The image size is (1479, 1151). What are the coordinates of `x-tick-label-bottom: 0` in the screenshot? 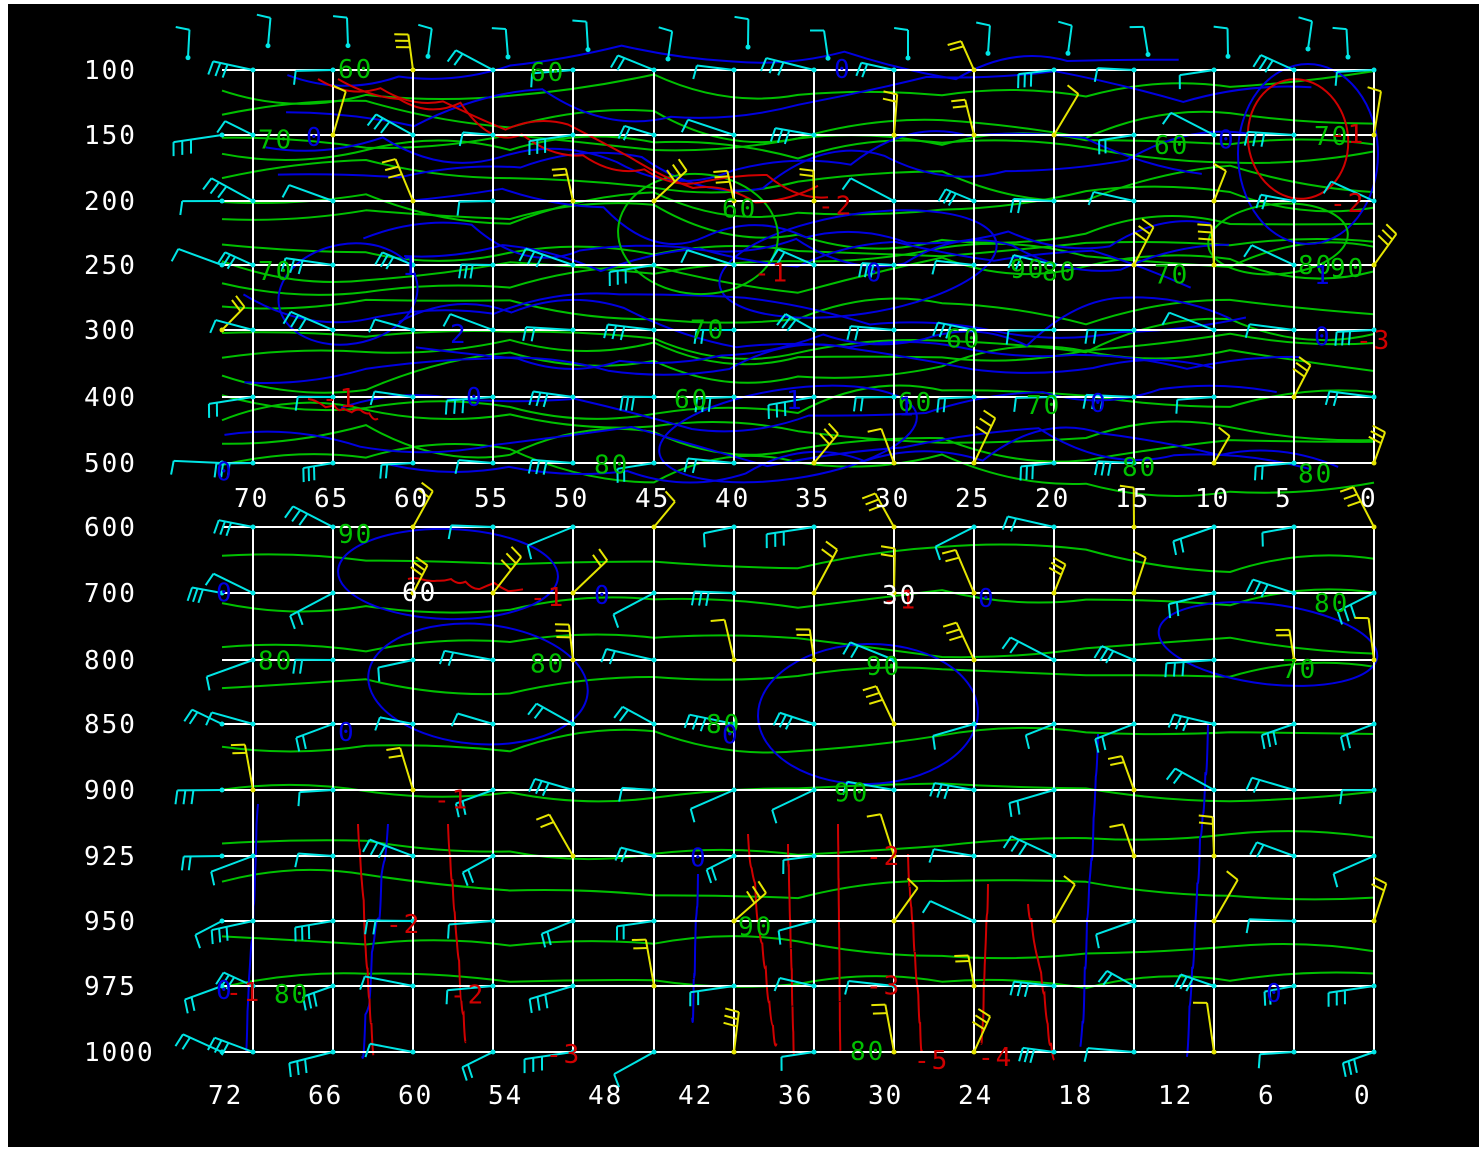 It's located at (1363, 1096).